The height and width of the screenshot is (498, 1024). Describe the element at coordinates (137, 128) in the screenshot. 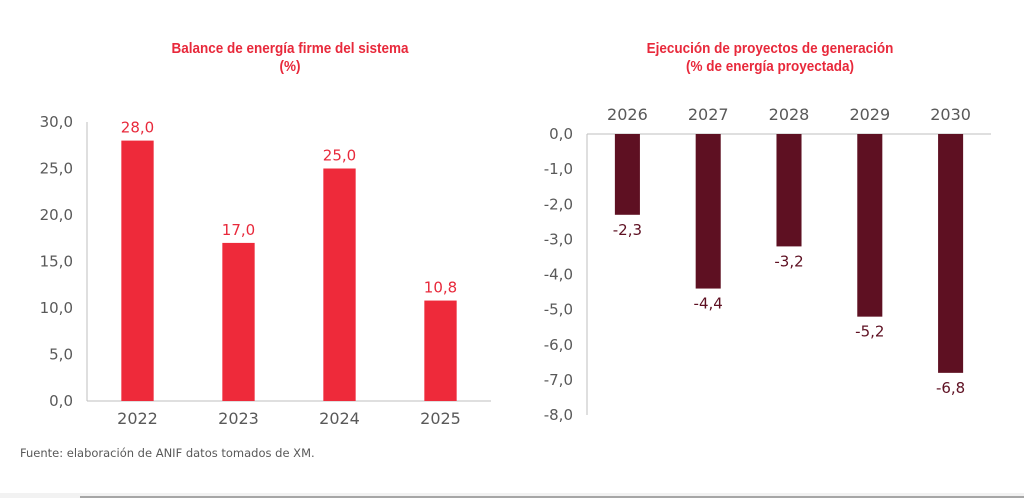

I see `data-label: 28,0` at that location.